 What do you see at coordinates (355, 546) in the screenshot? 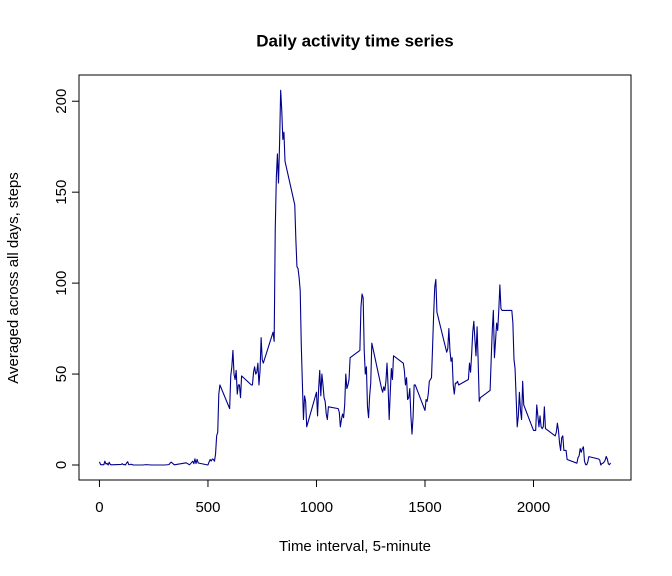
I see `x-axis-label: Time interval, 5-minute` at bounding box center [355, 546].